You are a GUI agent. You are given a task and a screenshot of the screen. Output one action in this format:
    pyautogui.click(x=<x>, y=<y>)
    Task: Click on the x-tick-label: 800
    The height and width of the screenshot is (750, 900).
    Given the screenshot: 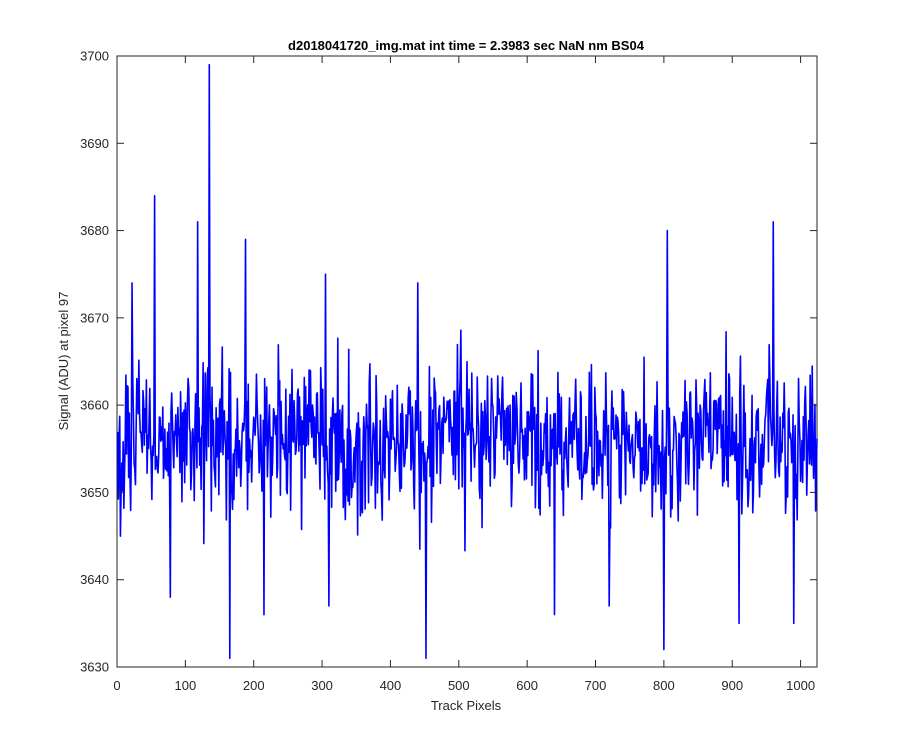 What is the action you would take?
    pyautogui.click(x=664, y=685)
    